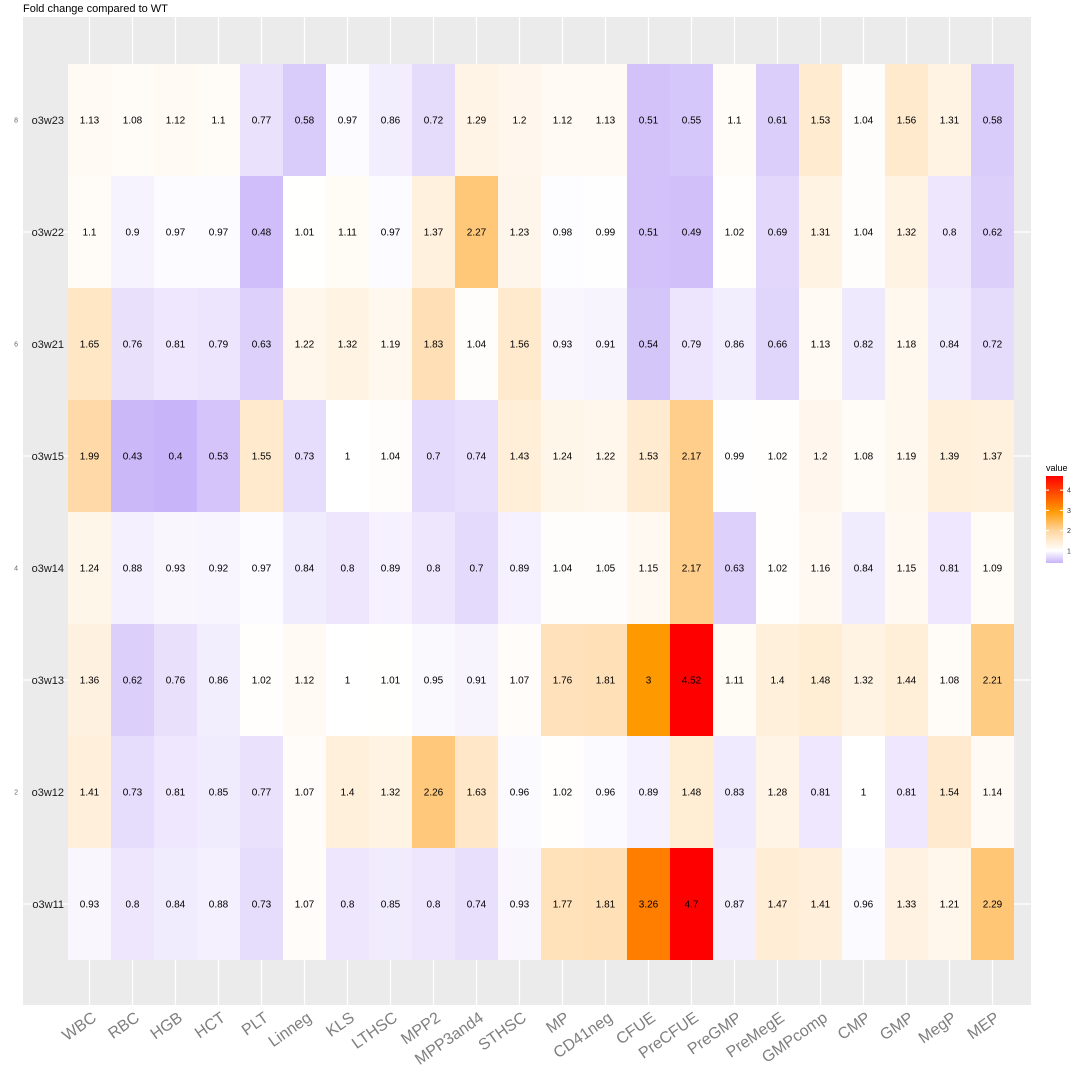  I want to click on cell-value-label: 0.89, so click(391, 569).